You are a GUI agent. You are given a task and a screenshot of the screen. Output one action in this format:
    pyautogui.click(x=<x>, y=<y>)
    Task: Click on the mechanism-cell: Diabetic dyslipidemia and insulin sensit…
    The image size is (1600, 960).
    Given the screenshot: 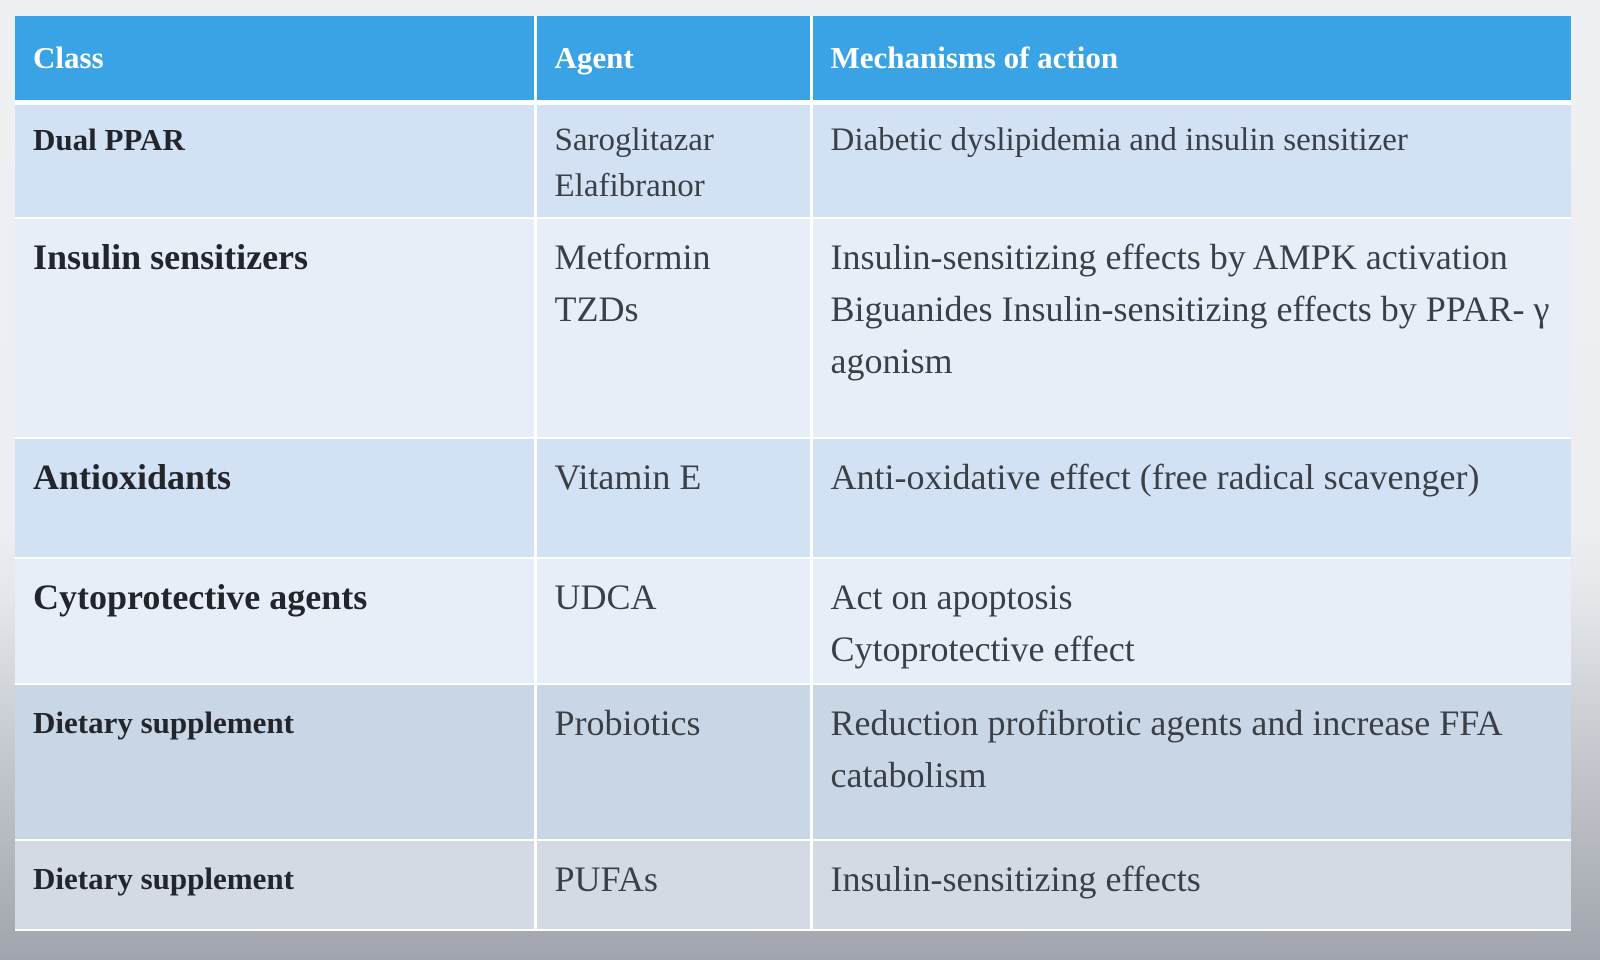 What is the action you would take?
    pyautogui.click(x=1191, y=160)
    